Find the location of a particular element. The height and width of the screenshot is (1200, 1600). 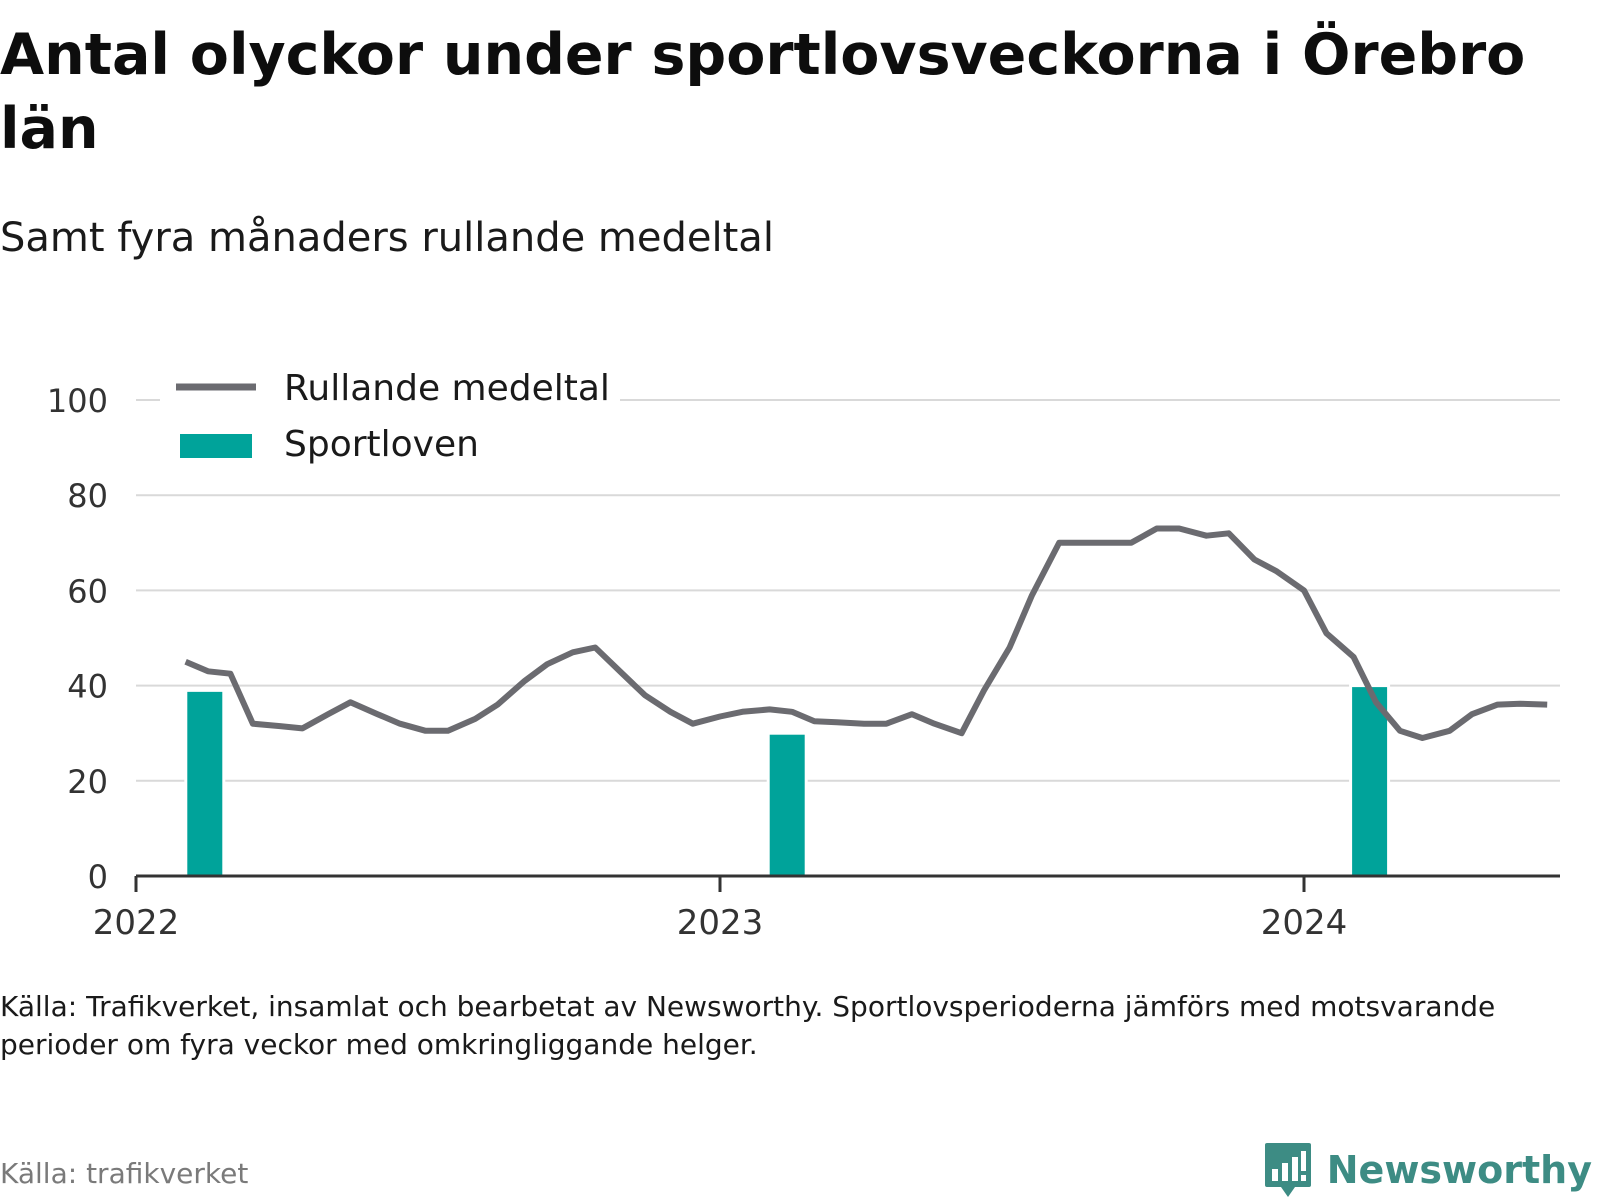

legend: Rullande medeltal Sportloven is located at coordinates (390, 419).